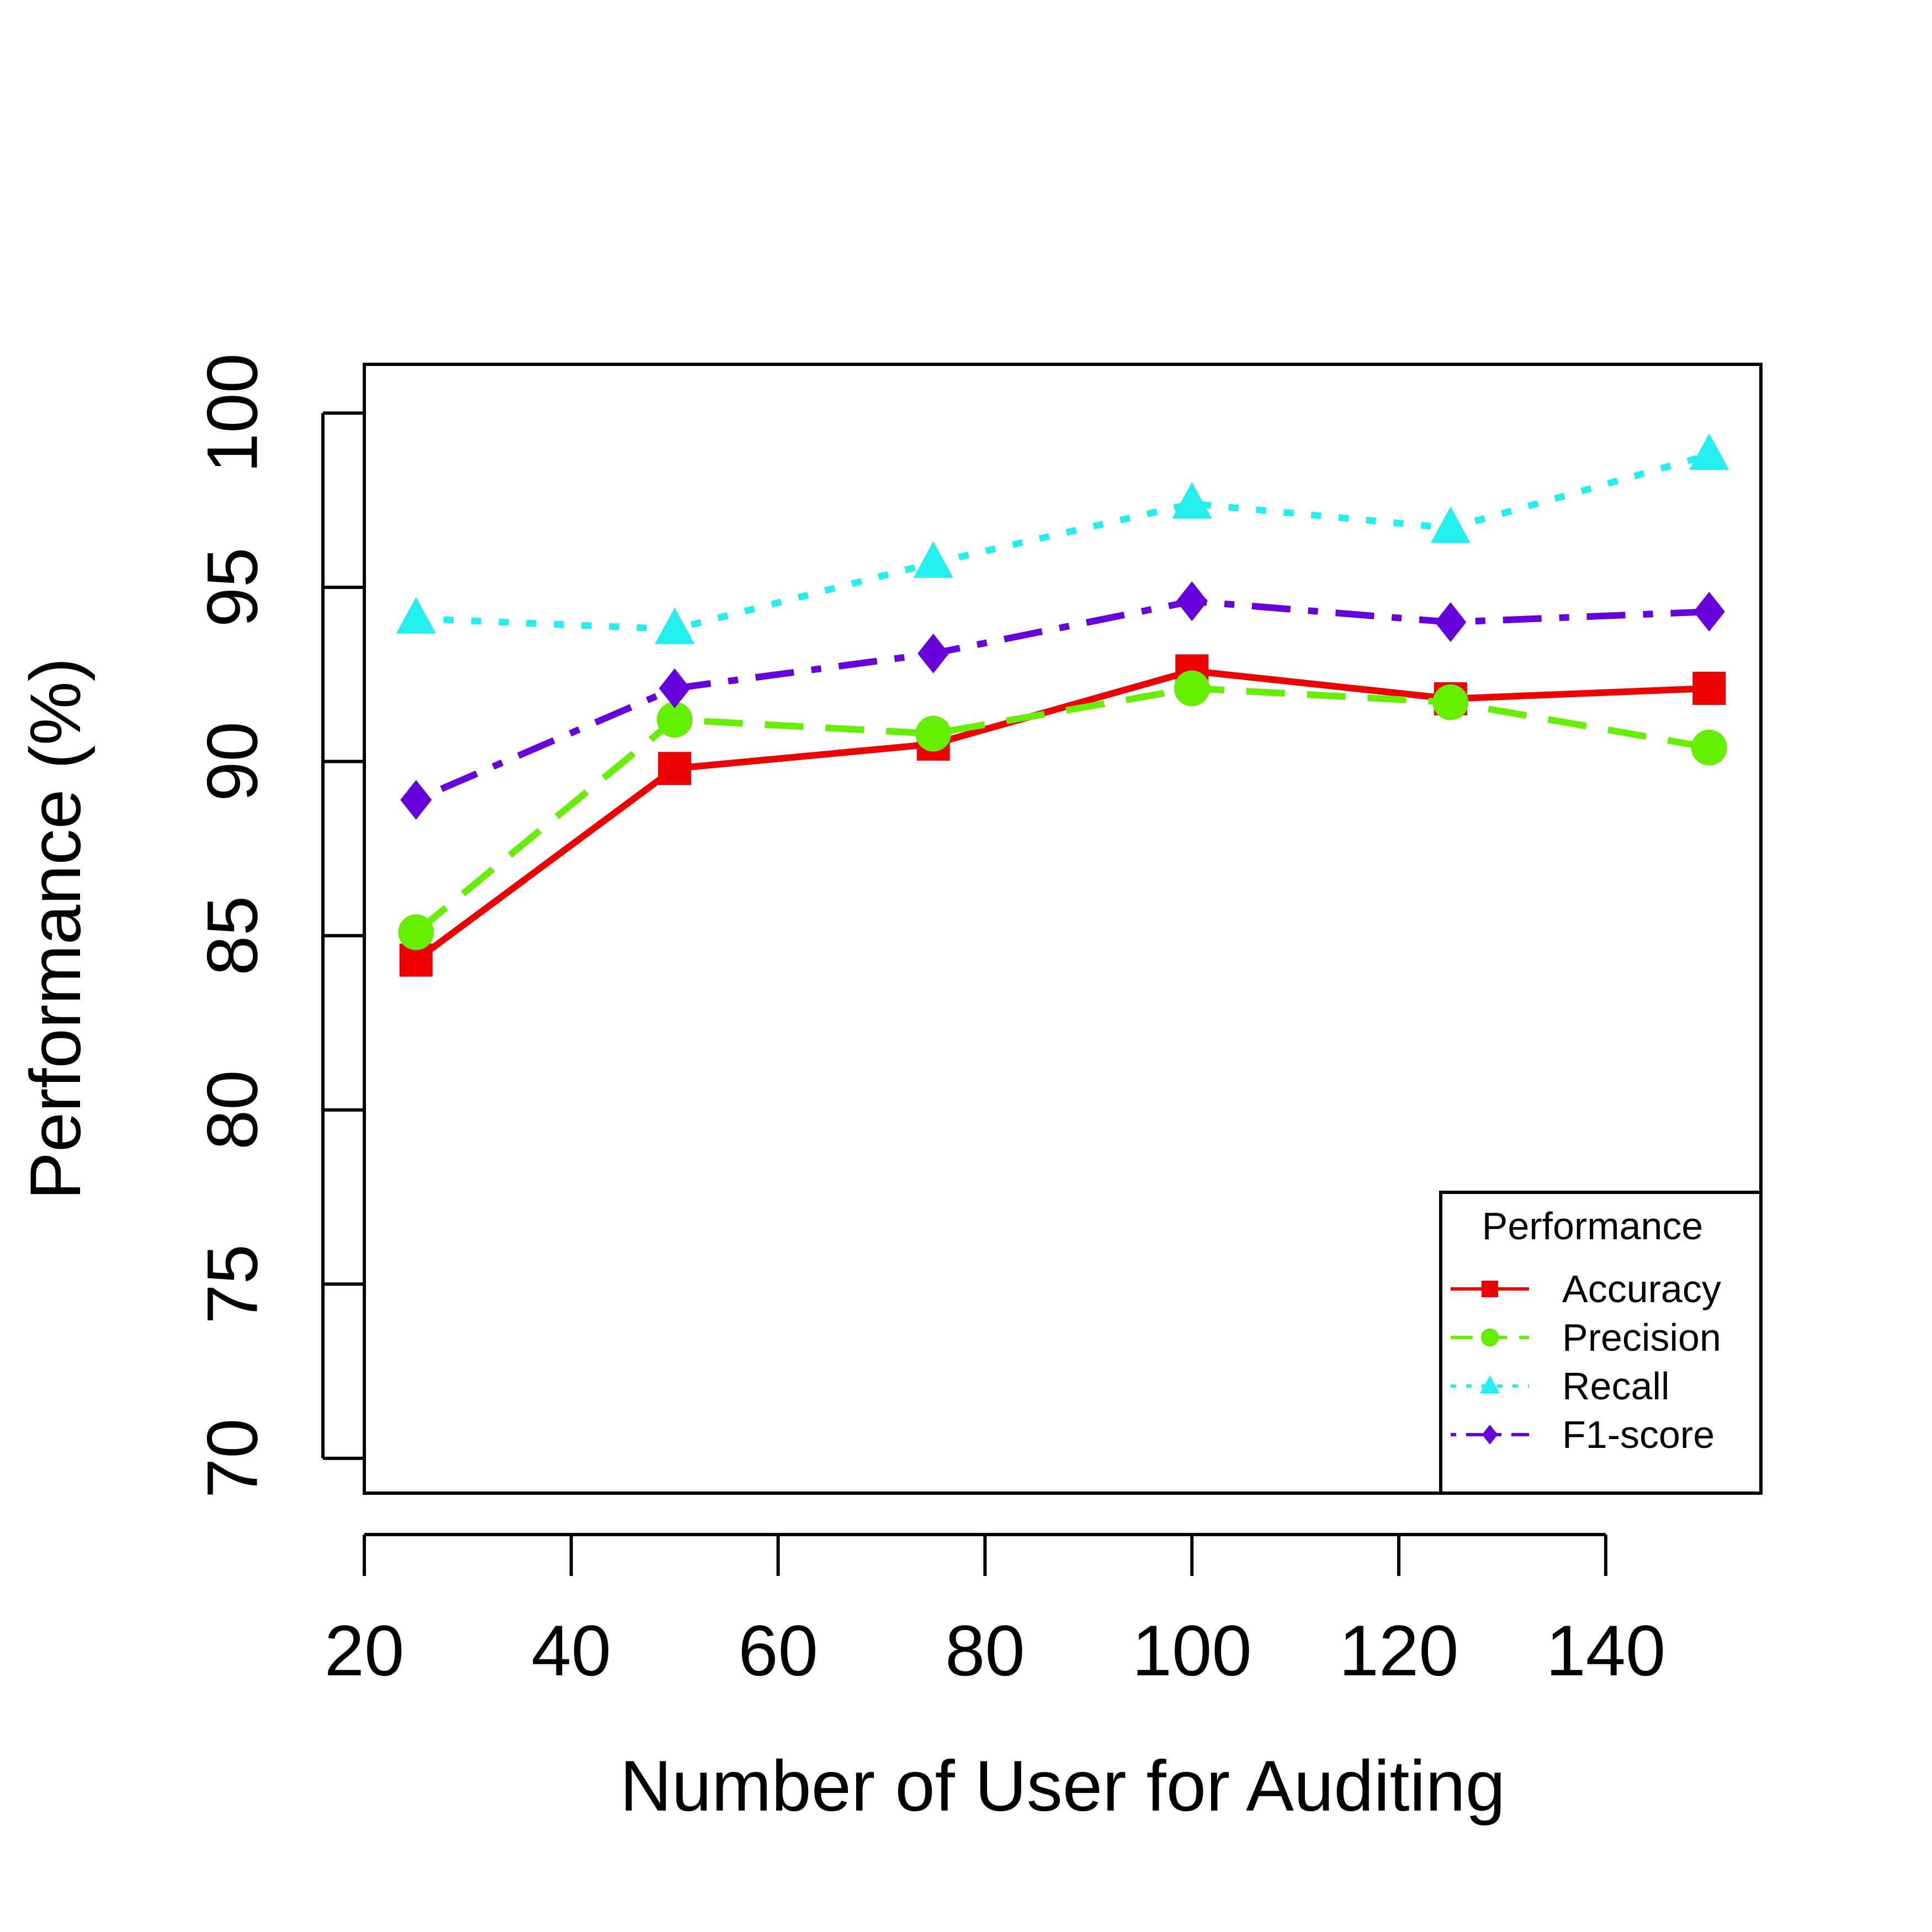 This screenshot has width=1932, height=1932. What do you see at coordinates (233, 413) in the screenshot?
I see `y-tick-label: 100` at bounding box center [233, 413].